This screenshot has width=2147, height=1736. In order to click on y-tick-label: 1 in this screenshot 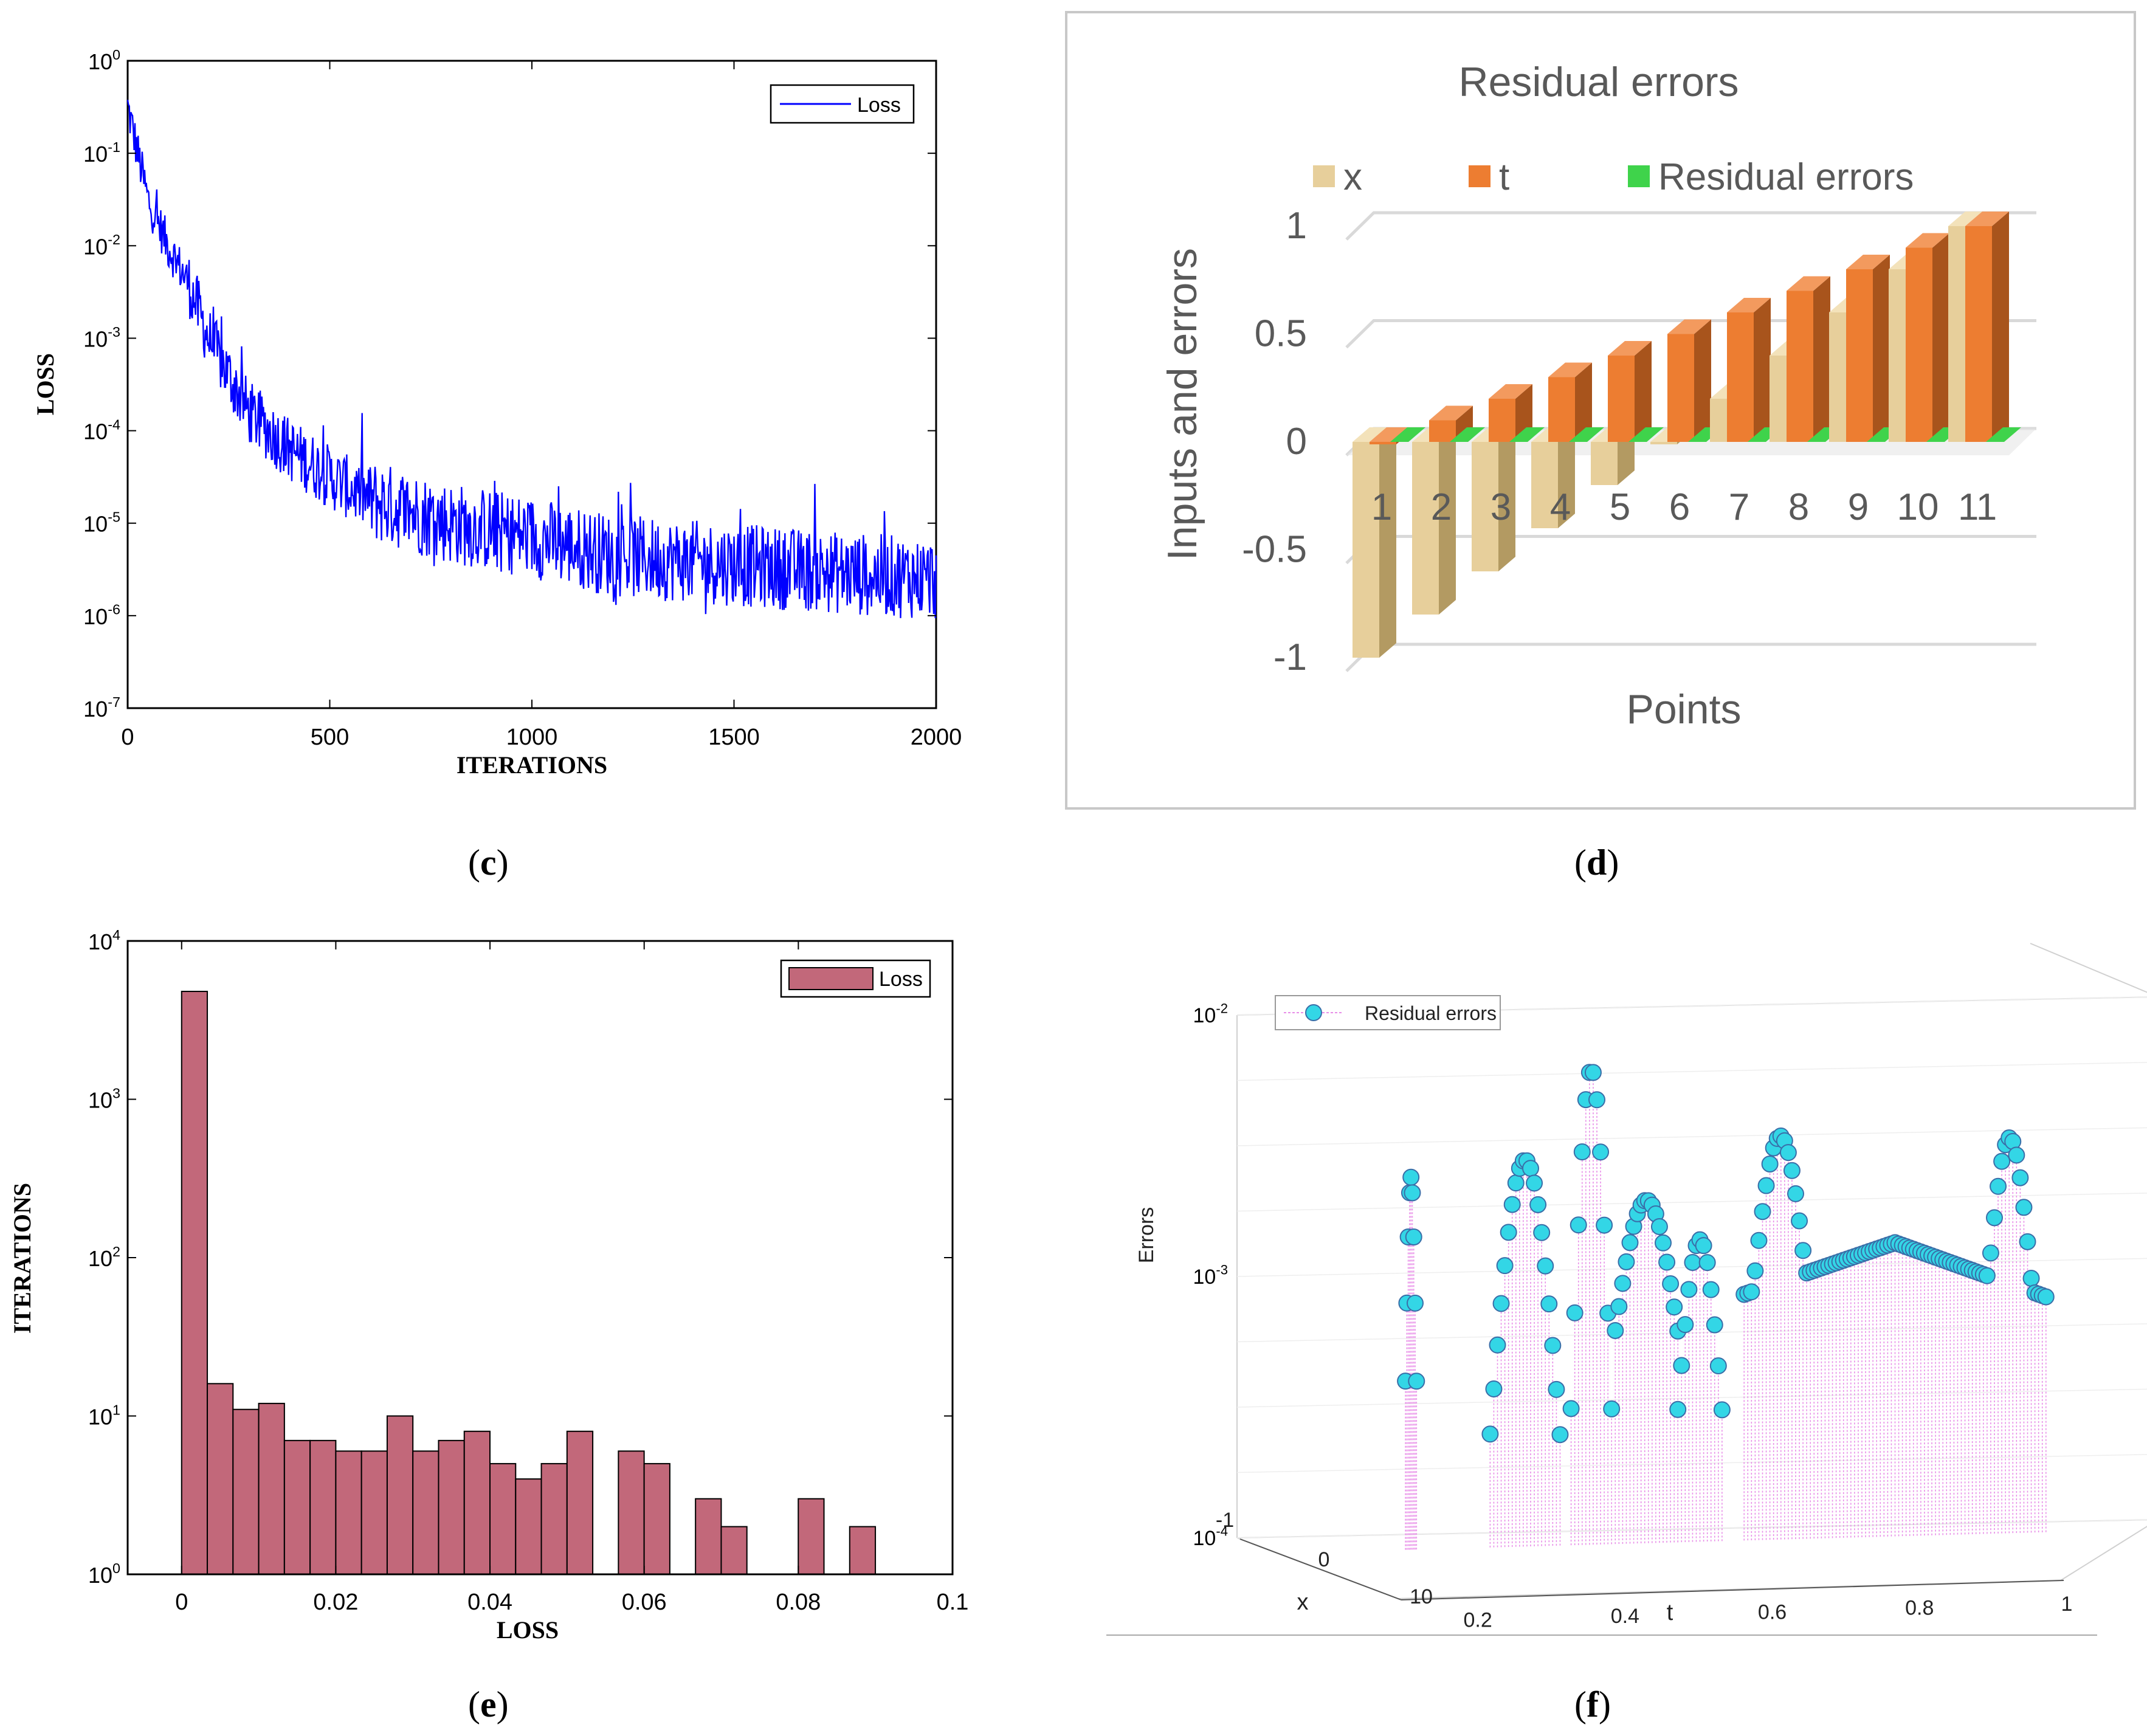, I will do `click(1296, 226)`.